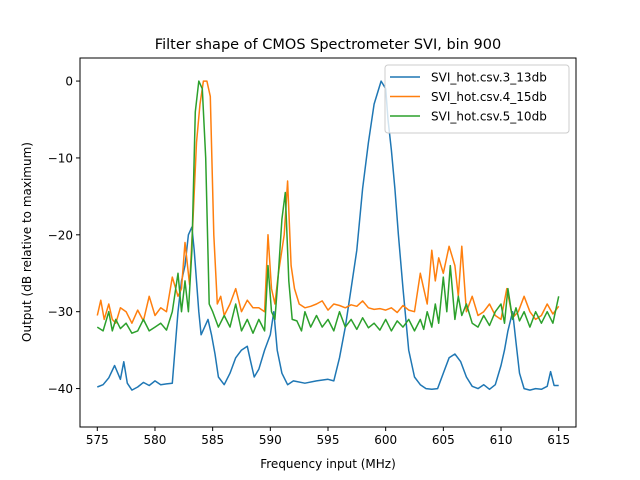 This screenshot has width=640, height=480. What do you see at coordinates (489, 97) in the screenshot?
I see `legend-label: SVI_hot.csv.4_15db` at bounding box center [489, 97].